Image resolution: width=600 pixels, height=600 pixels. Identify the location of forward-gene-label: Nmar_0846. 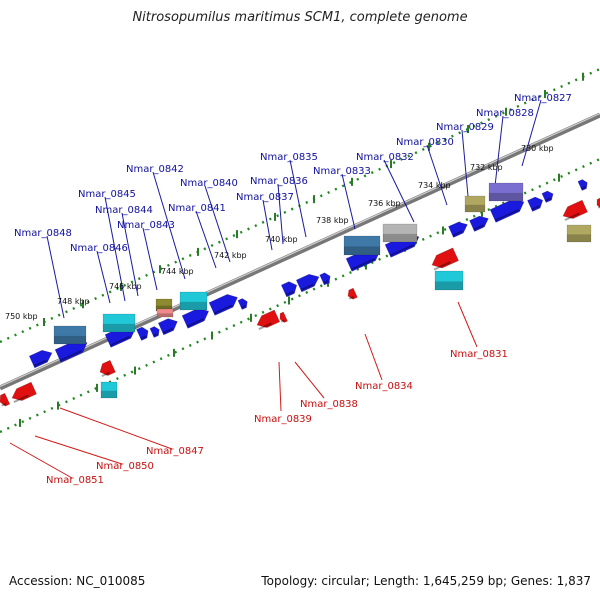
(99, 248).